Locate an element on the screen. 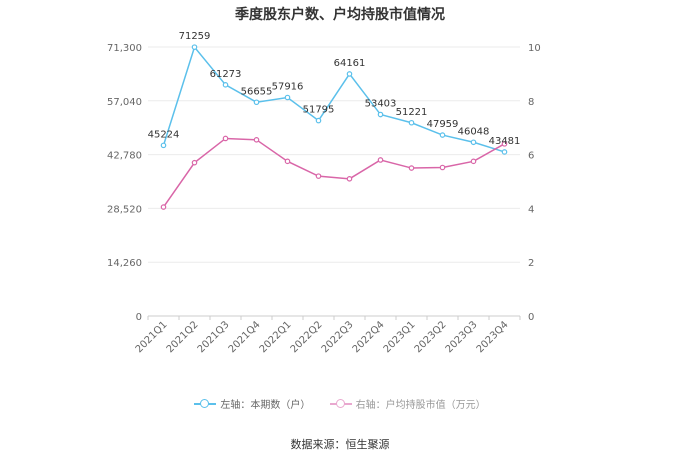 The image size is (680, 460). legend: 左轴：本期数（户） 右轴：户均持股市值（万元） is located at coordinates (340, 404).